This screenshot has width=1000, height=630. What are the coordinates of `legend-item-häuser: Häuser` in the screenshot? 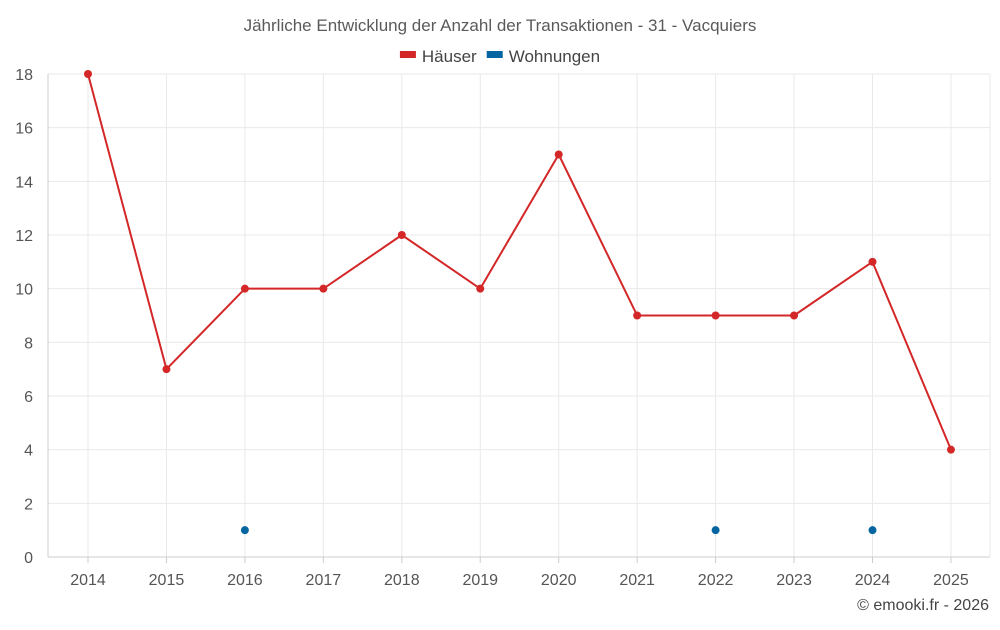 It's located at (438, 56).